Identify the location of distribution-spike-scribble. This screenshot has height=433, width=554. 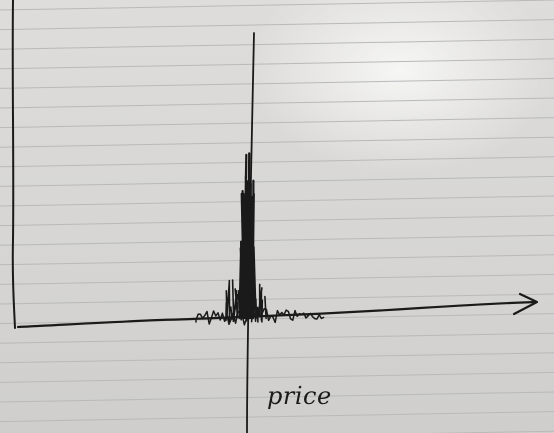
(246, 237).